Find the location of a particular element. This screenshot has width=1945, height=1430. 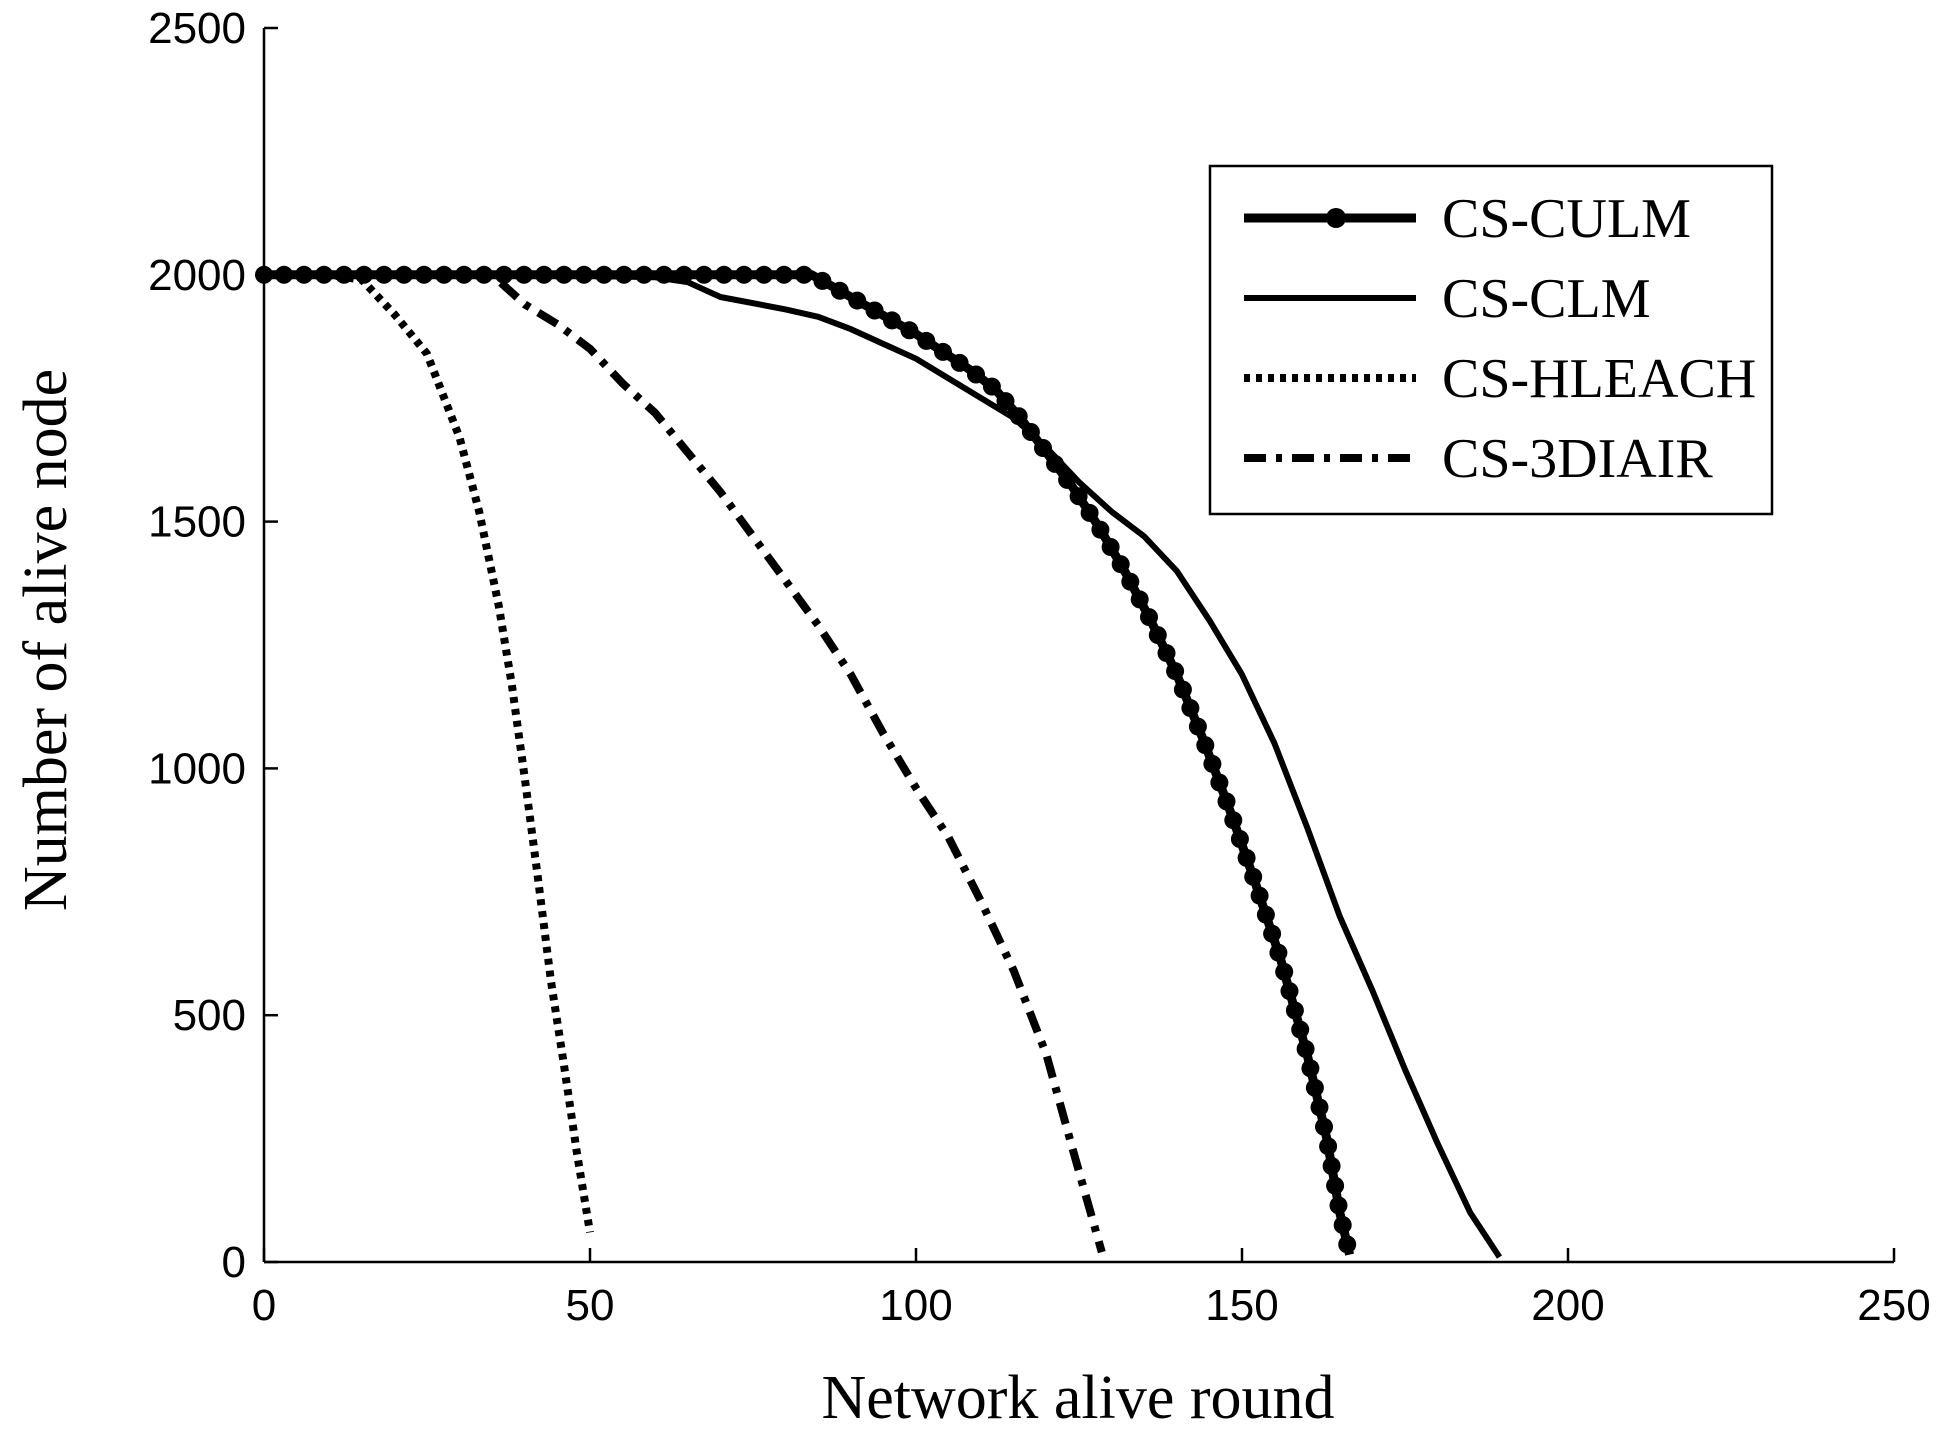

x-tick-label: 250 is located at coordinates (1893, 1305).